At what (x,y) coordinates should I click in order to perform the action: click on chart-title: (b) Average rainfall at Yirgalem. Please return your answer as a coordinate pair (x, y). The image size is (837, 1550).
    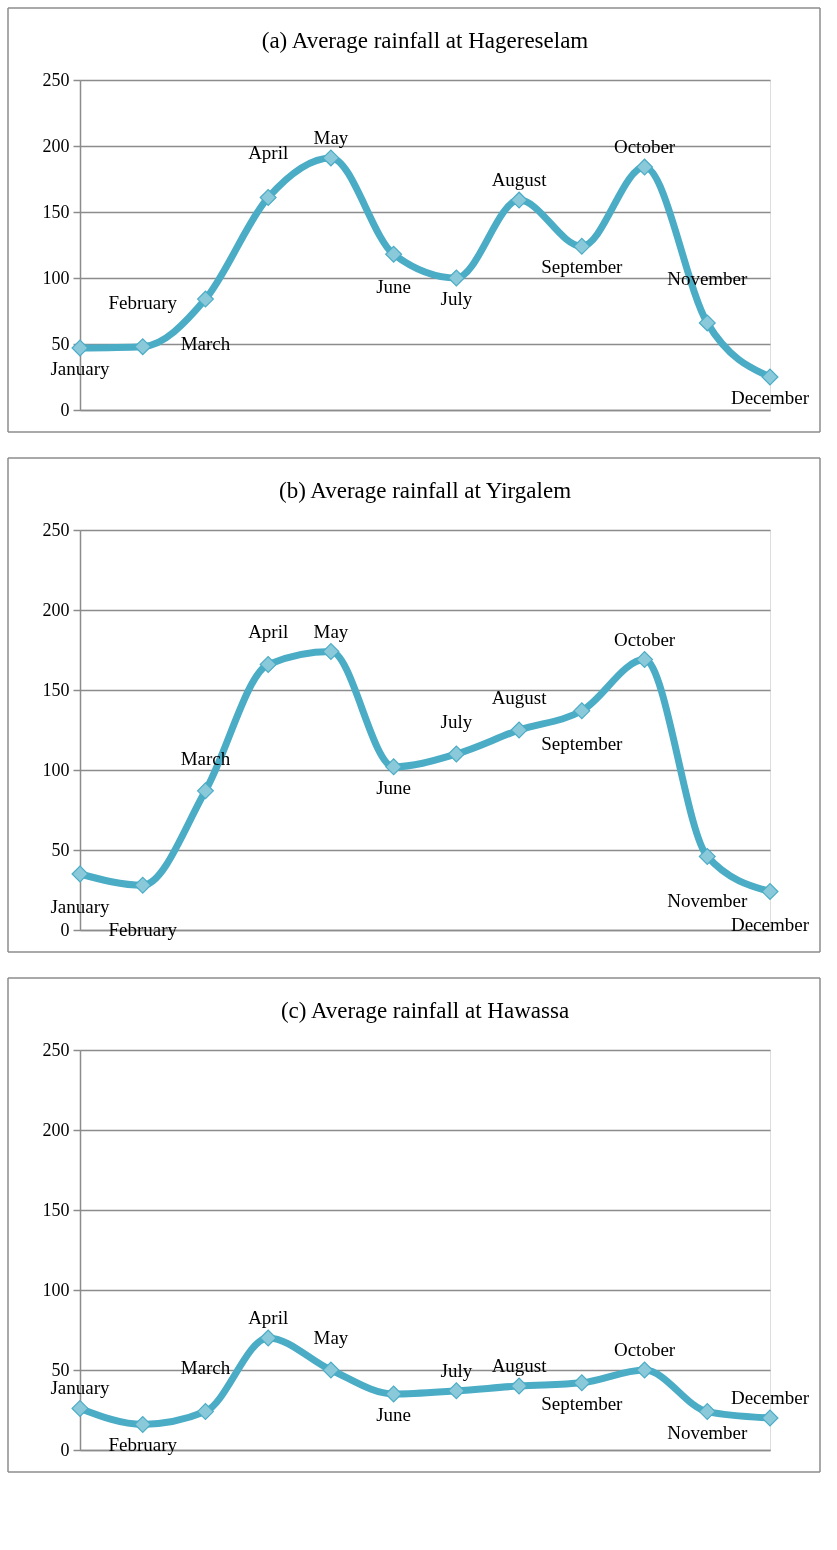
    Looking at the image, I should click on (425, 491).